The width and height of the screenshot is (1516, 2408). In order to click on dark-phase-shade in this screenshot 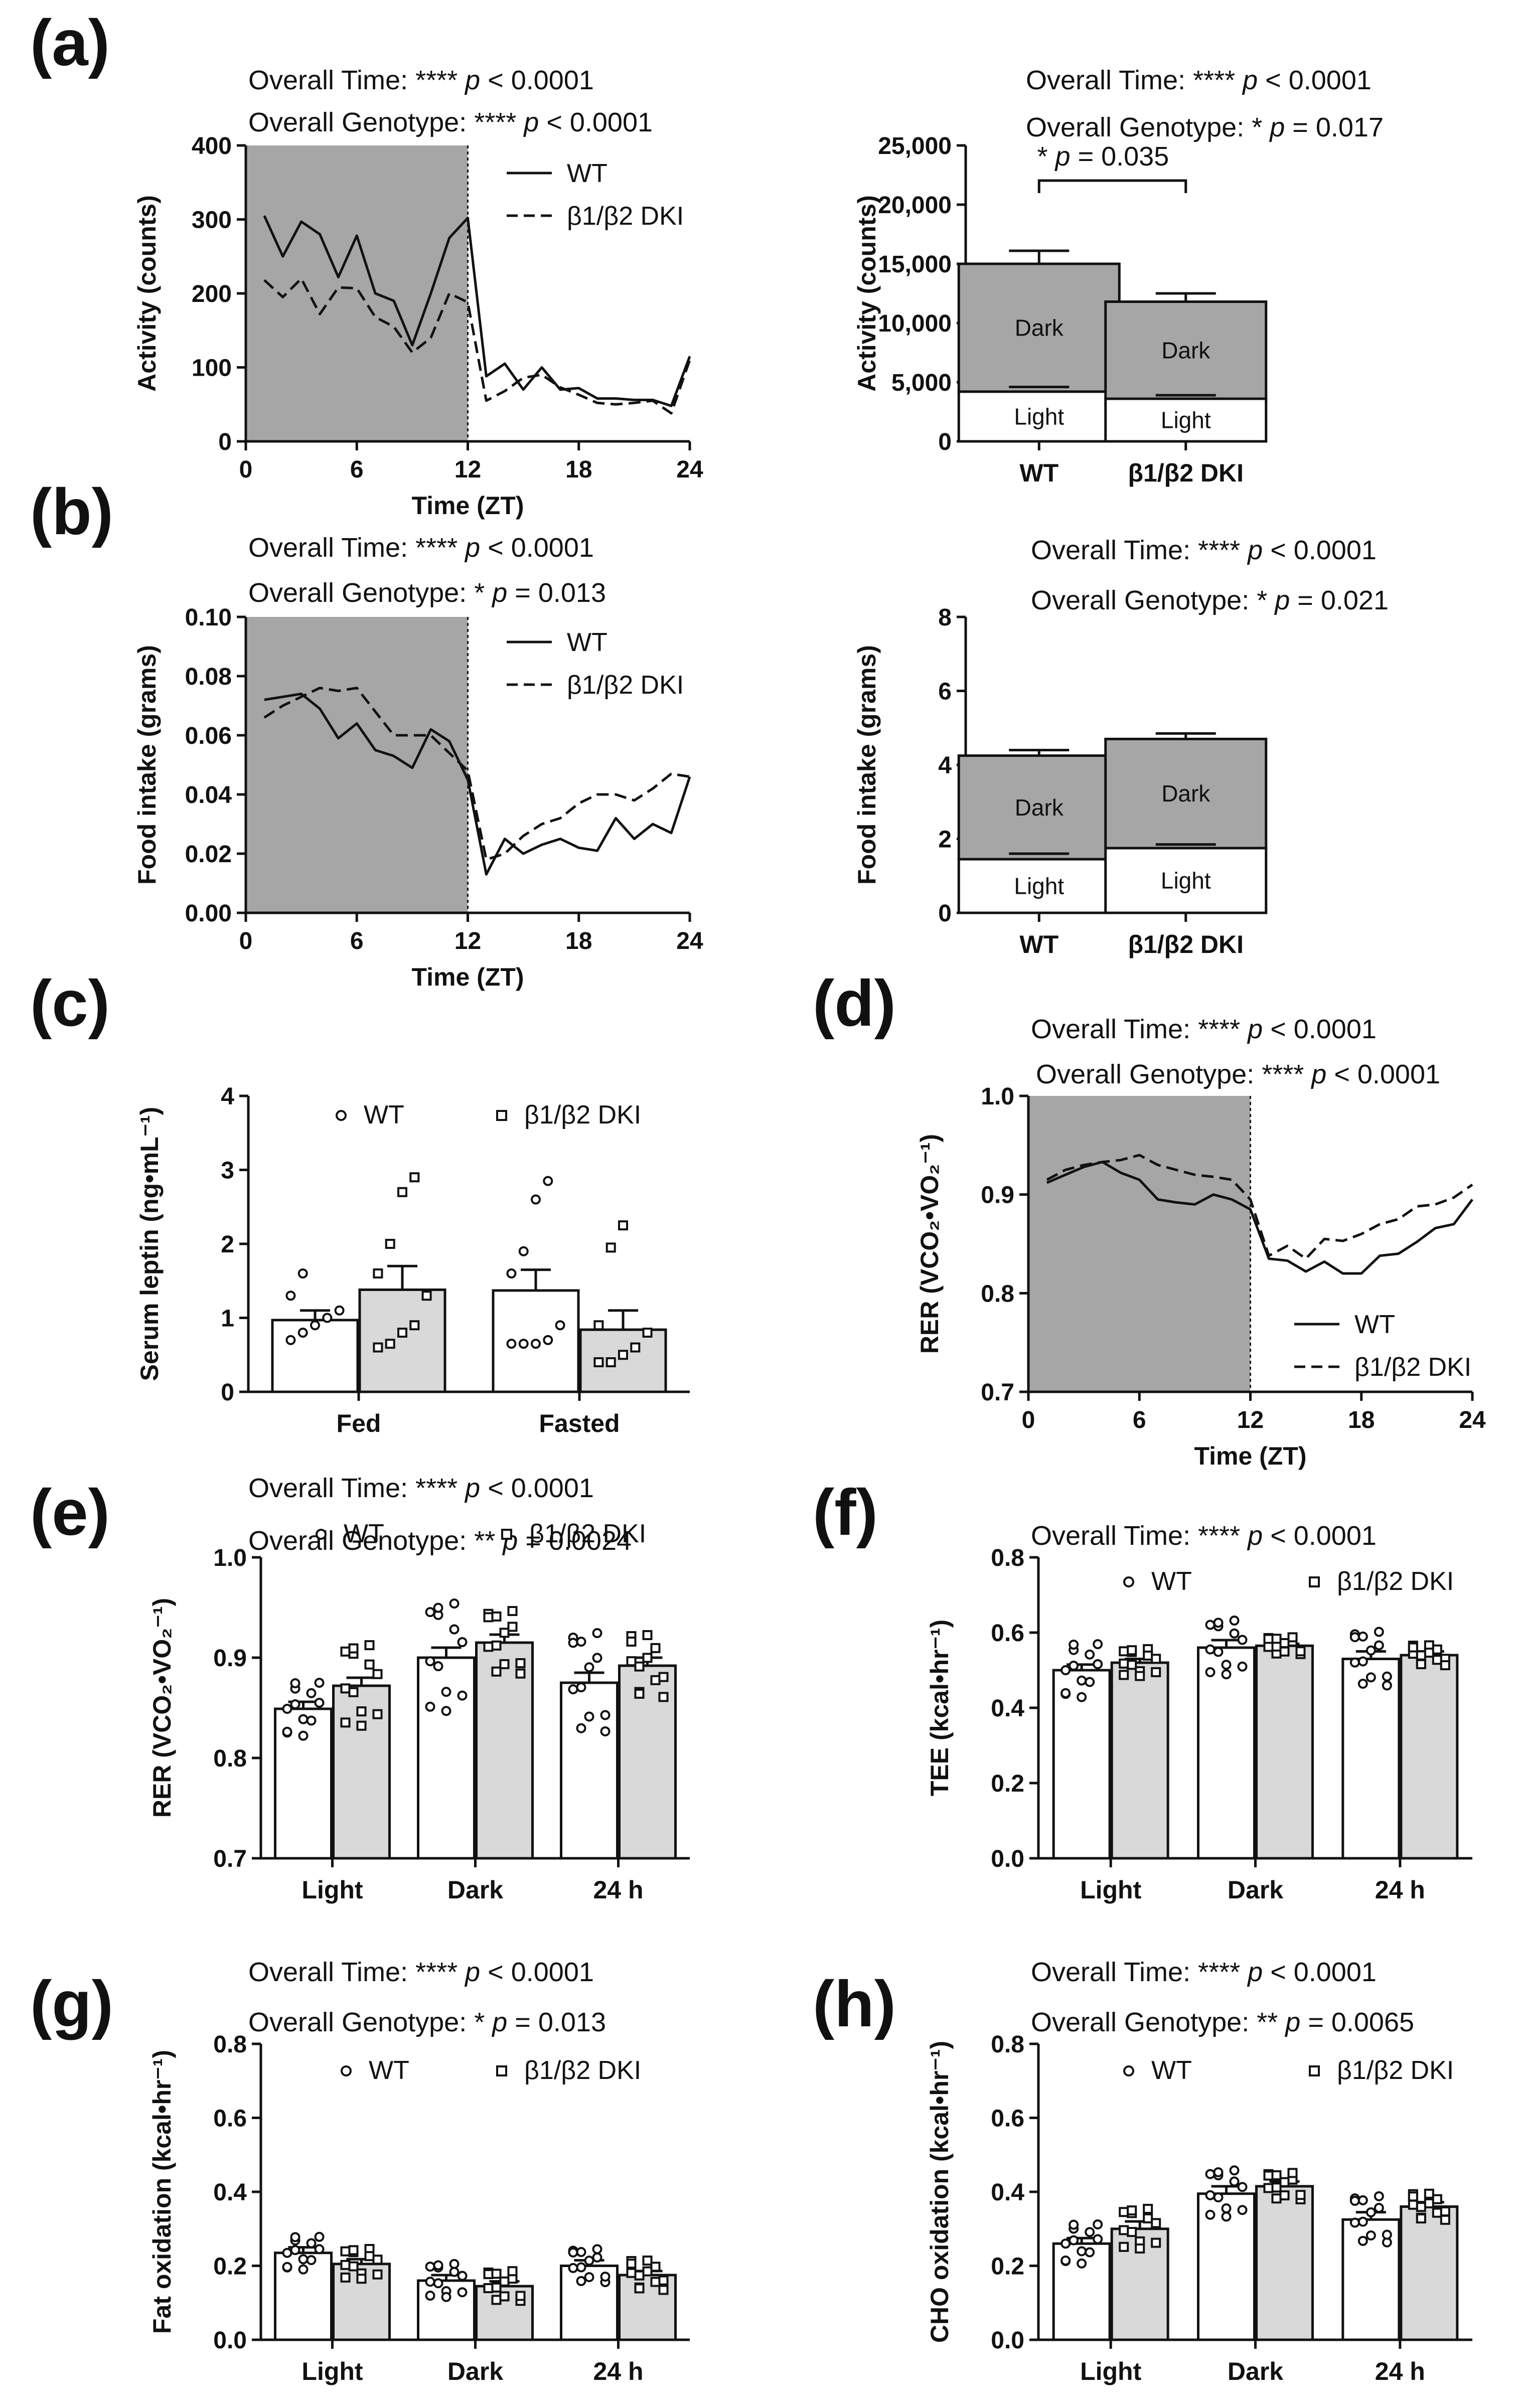, I will do `click(1139, 1244)`.